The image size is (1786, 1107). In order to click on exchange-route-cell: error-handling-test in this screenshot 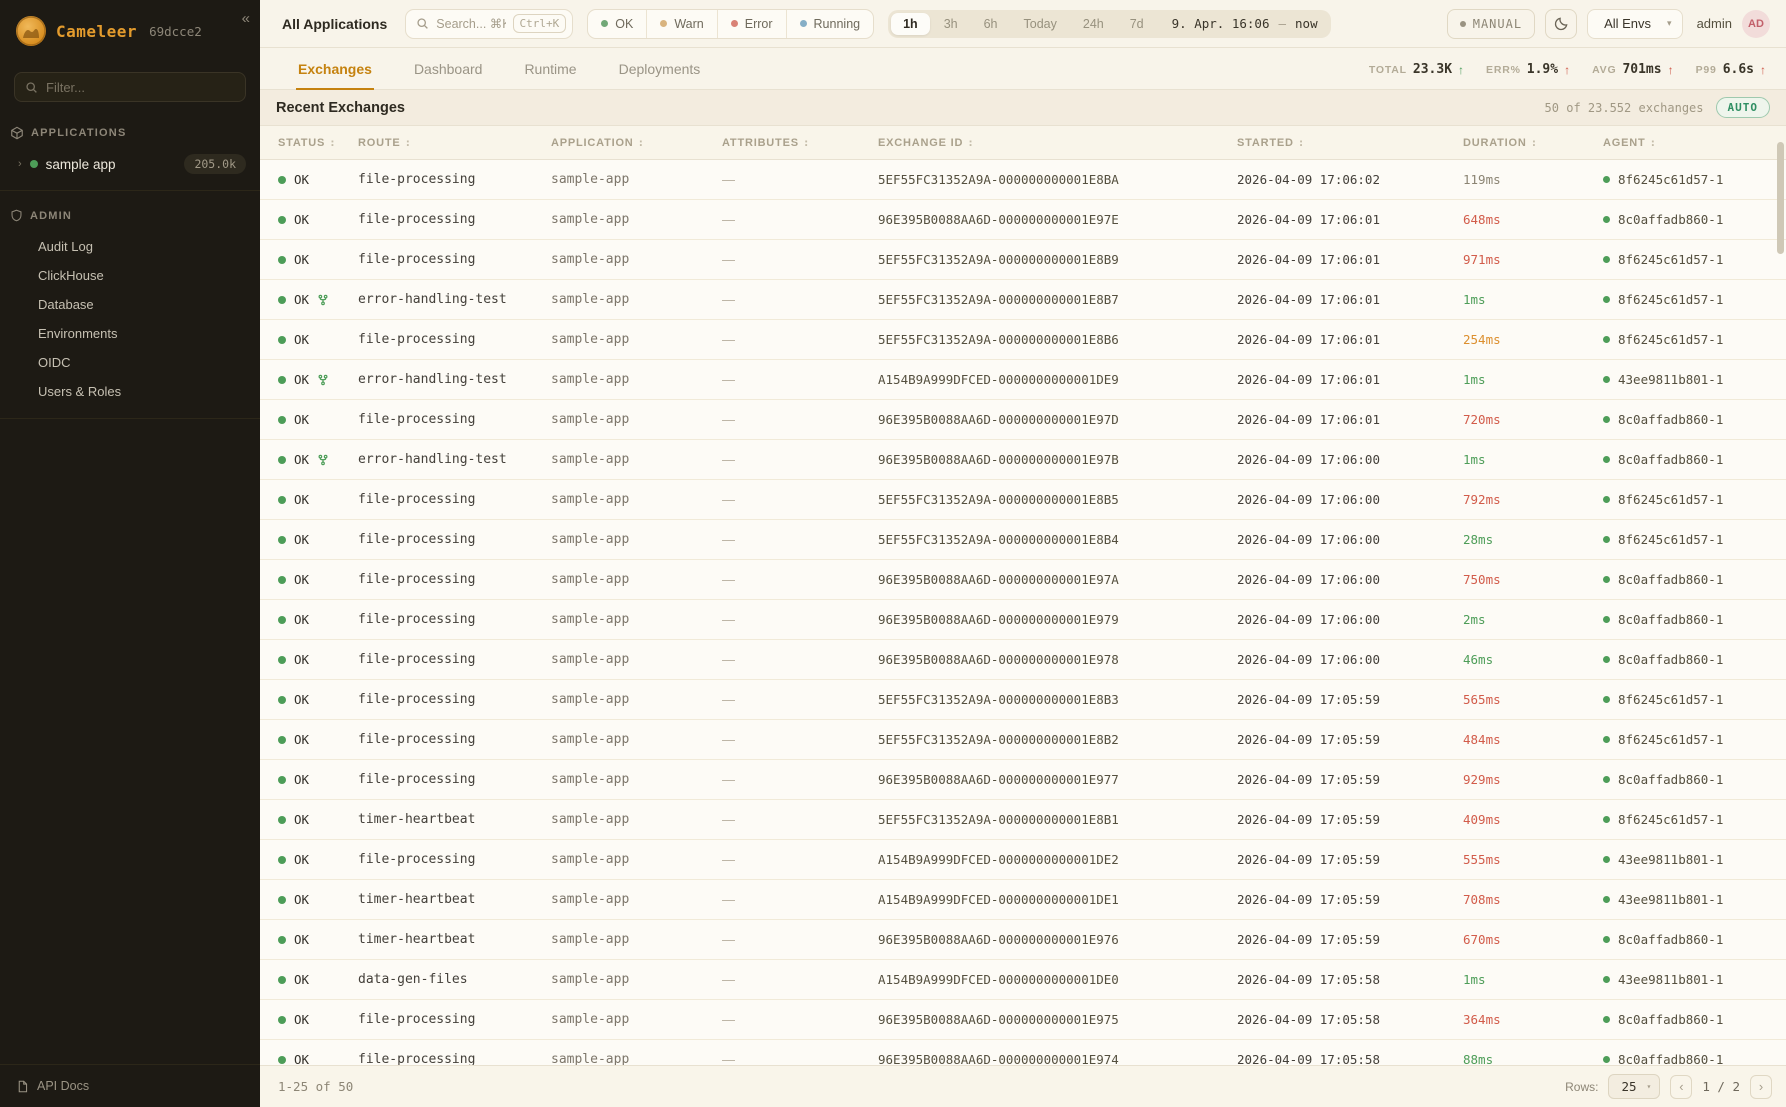, I will do `click(432, 459)`.